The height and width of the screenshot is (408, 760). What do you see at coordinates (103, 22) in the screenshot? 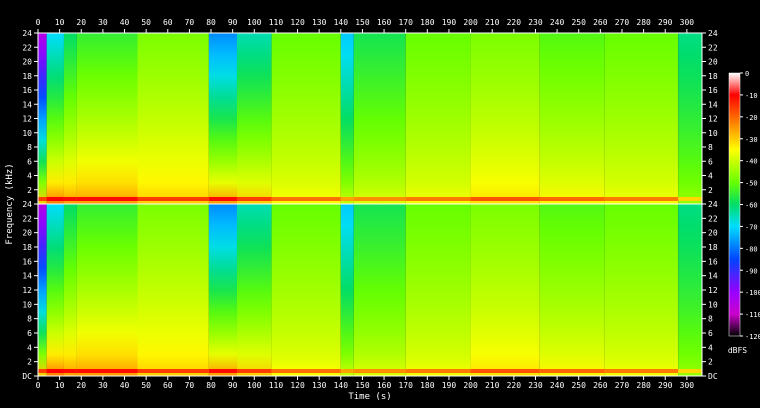
I see `x-tick-label-top: 30` at bounding box center [103, 22].